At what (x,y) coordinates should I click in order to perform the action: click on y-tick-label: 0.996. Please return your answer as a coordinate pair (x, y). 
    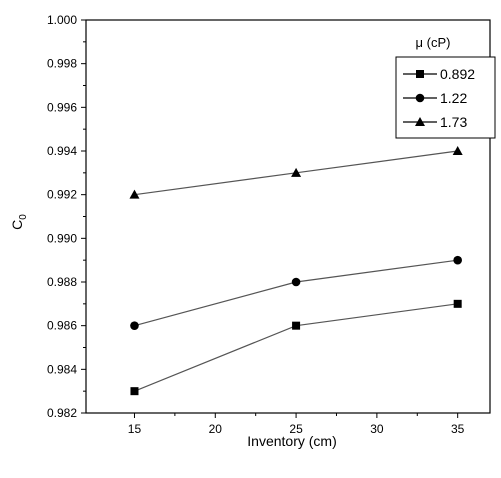
    Looking at the image, I should click on (62, 107).